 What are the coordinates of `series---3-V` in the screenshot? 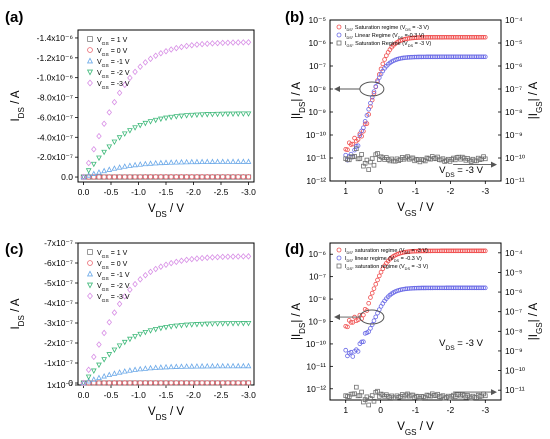 It's located at (166, 110).